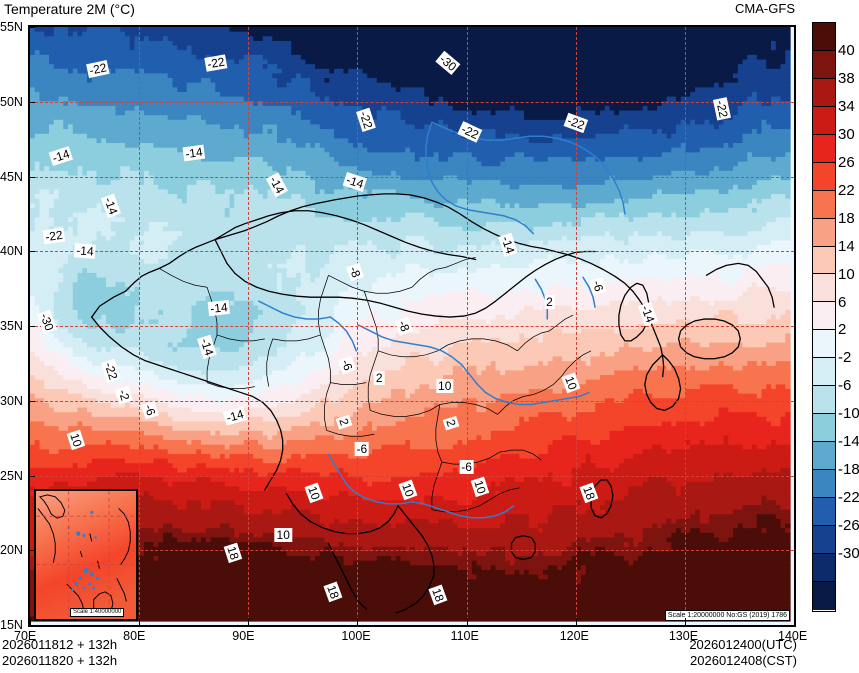  I want to click on colorbar-tick-label: 26, so click(846, 162).